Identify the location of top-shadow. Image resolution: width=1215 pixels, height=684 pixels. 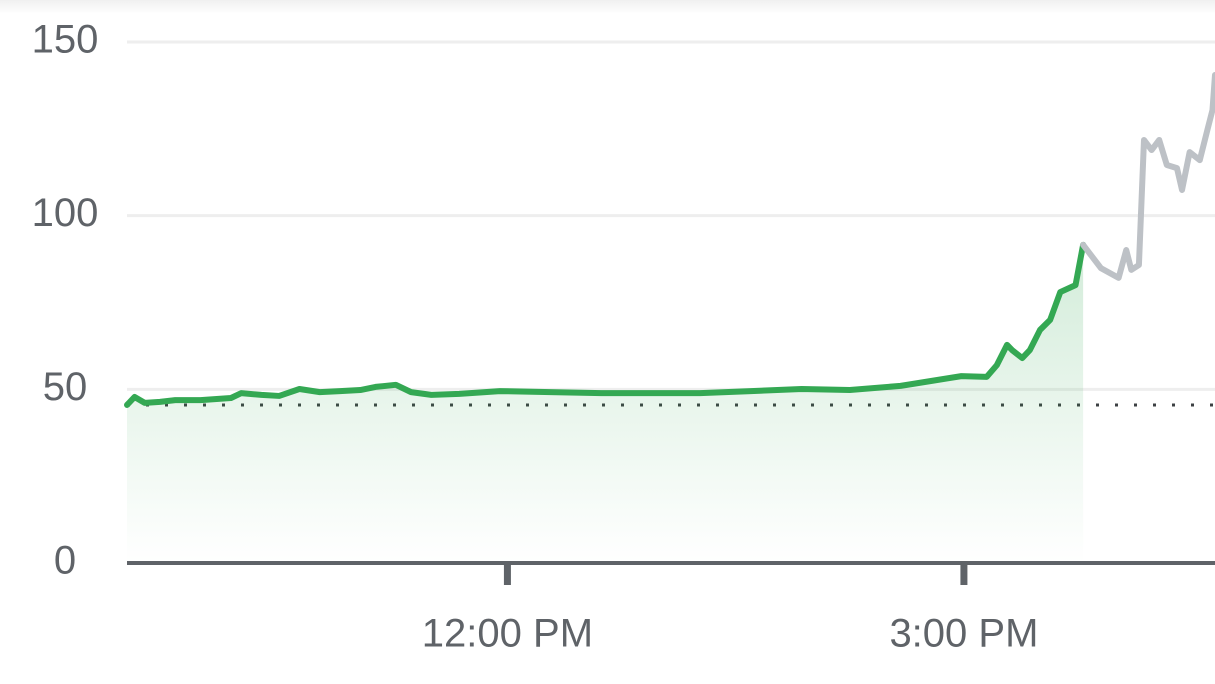
(607, 7).